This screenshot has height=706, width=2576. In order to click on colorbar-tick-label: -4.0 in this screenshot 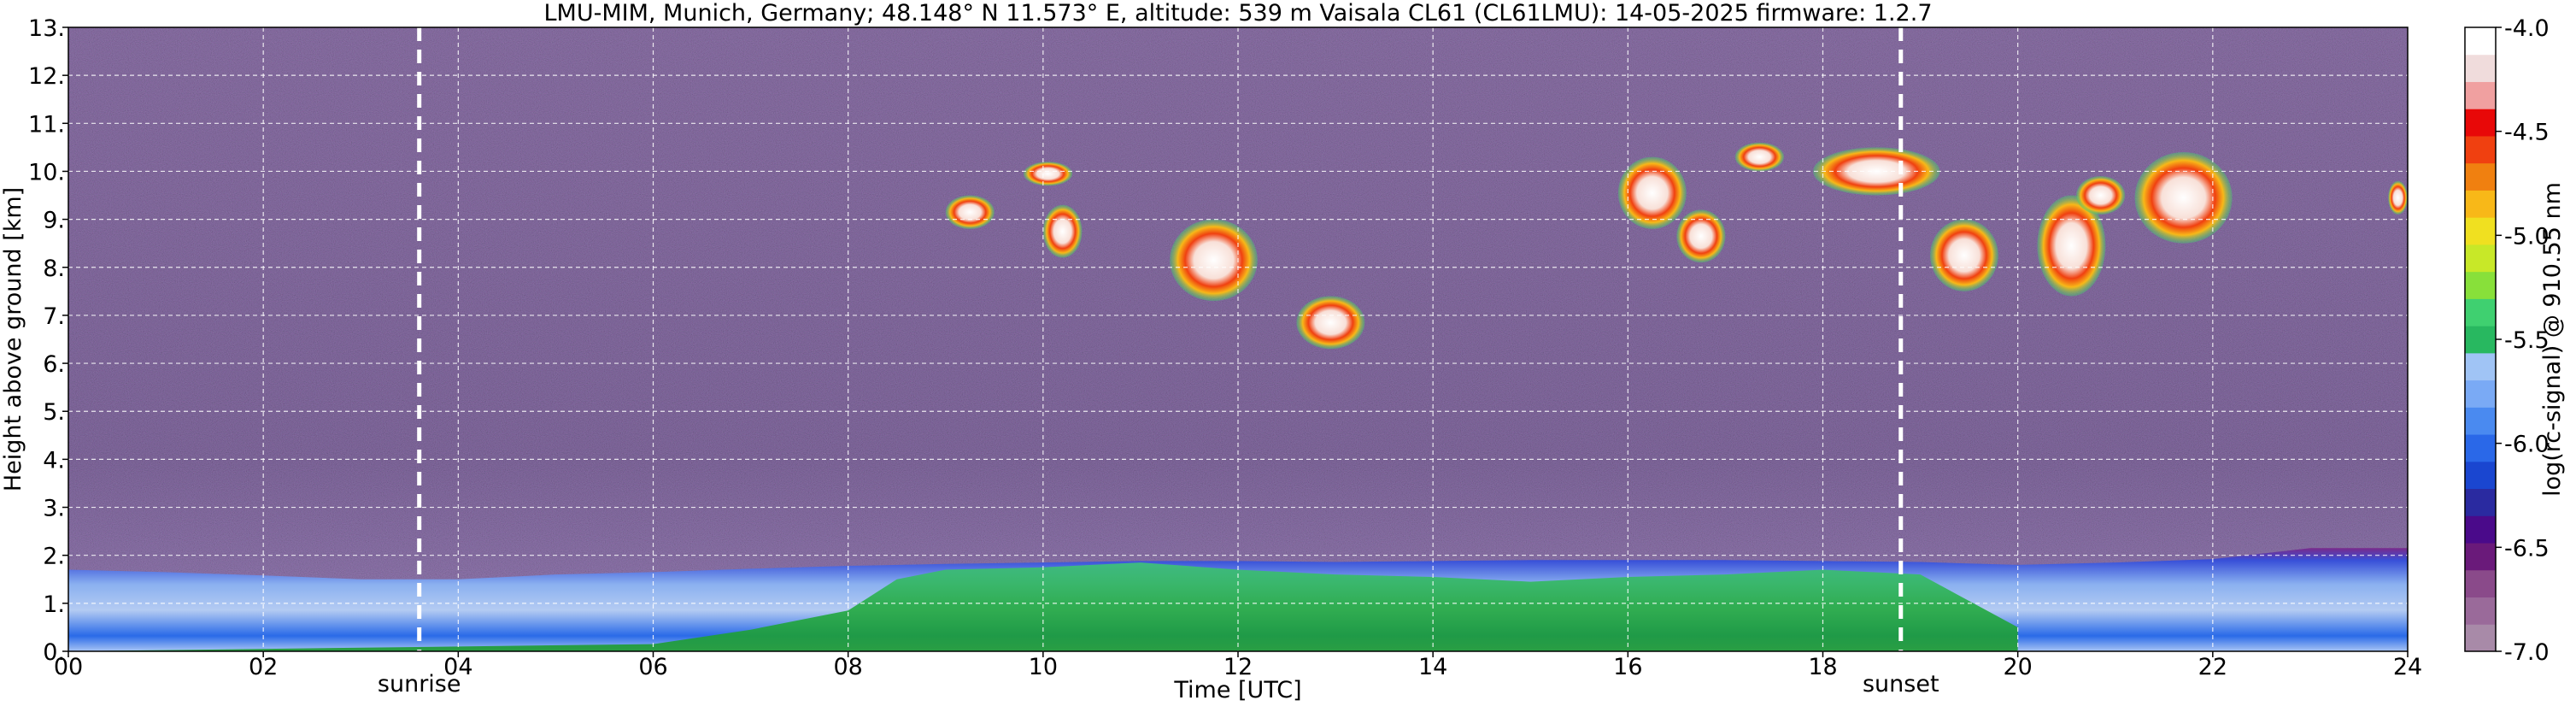, I will do `click(2527, 28)`.